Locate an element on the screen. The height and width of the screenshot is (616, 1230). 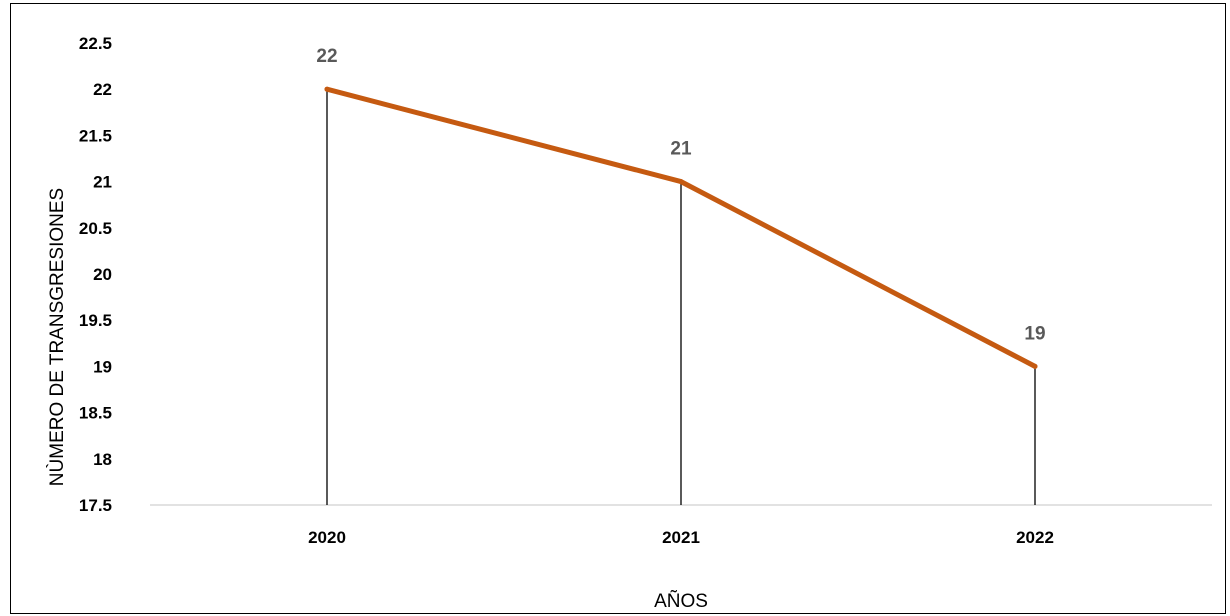
x-tick-label: 2020 is located at coordinates (327, 537).